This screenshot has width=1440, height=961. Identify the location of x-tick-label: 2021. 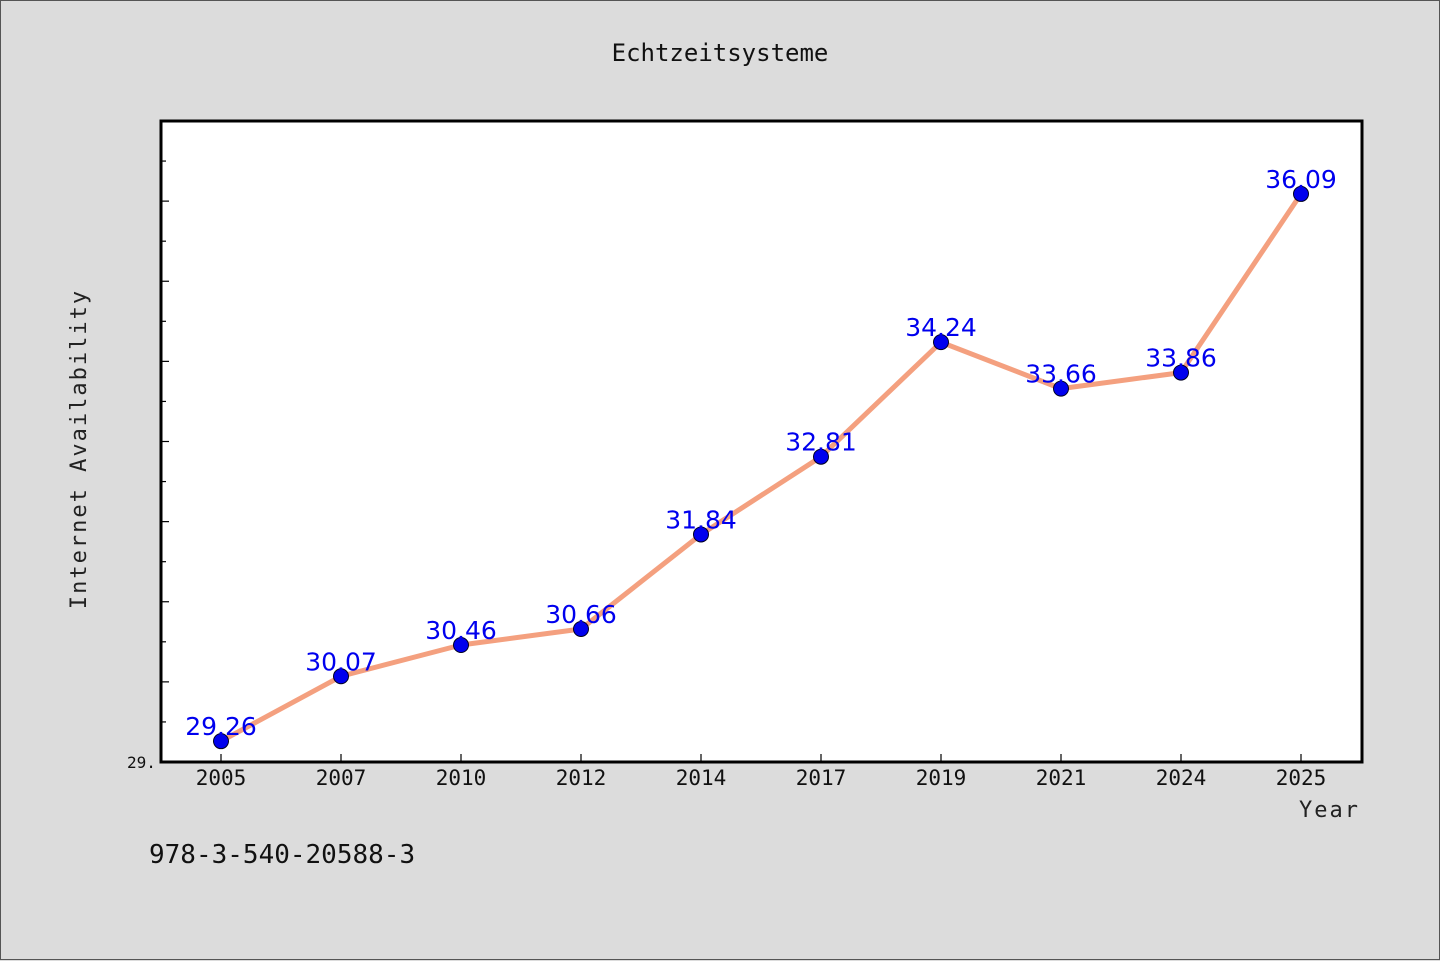
(1061, 778).